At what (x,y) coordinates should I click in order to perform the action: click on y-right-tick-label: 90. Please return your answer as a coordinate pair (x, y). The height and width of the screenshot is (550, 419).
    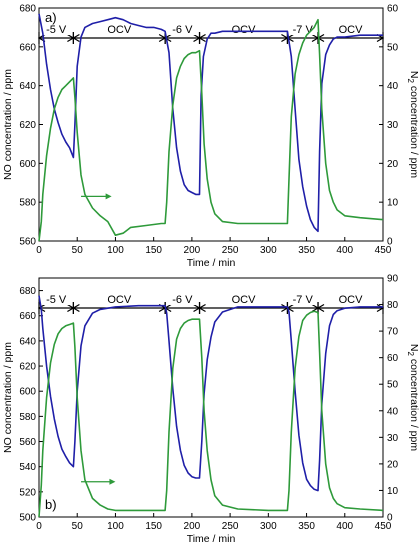
    Looking at the image, I should click on (393, 279).